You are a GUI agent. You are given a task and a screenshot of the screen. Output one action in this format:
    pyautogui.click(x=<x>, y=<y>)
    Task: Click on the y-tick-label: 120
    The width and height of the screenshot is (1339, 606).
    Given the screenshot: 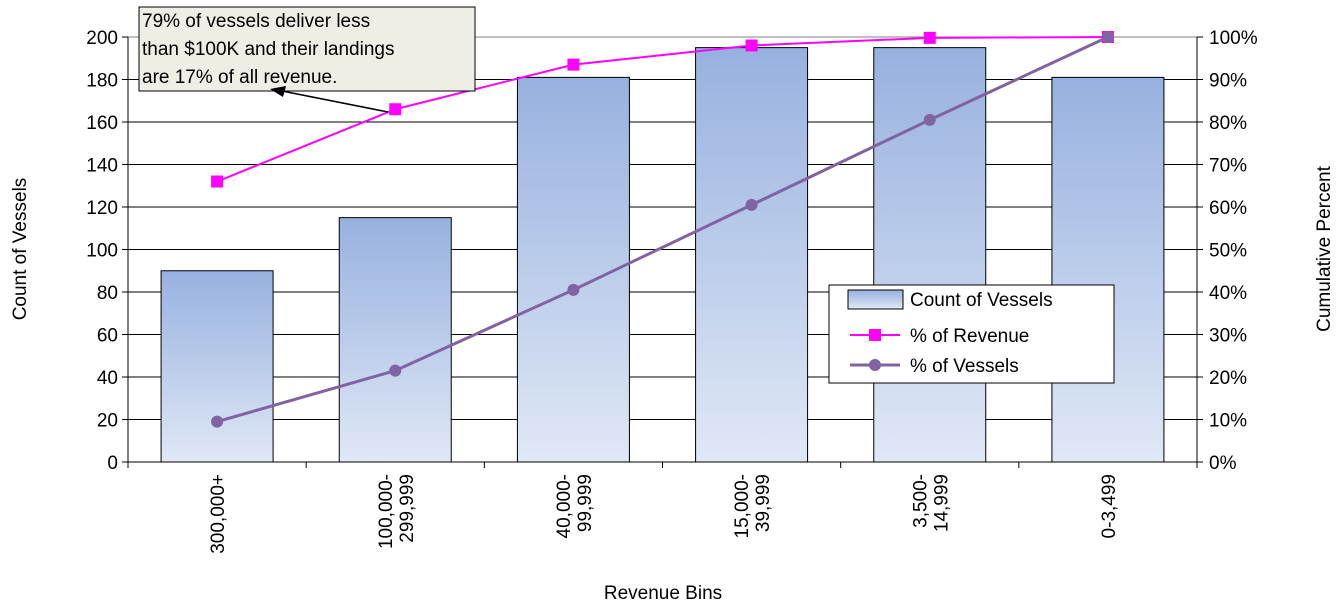 What is the action you would take?
    pyautogui.click(x=102, y=208)
    